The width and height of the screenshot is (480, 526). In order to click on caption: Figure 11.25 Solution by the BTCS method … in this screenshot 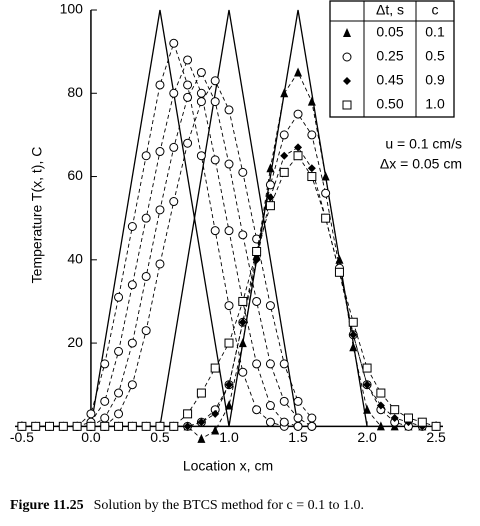, I will do `click(187, 505)`.